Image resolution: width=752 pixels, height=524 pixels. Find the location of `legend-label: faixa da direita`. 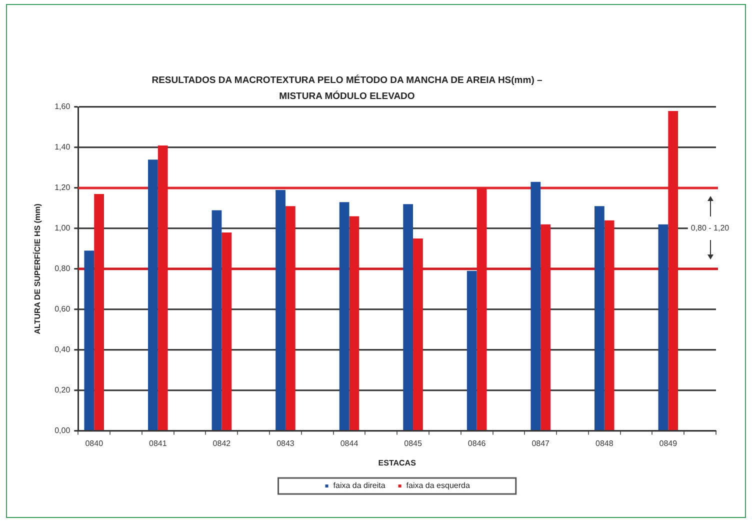

legend-label: faixa da direita is located at coordinates (359, 485).